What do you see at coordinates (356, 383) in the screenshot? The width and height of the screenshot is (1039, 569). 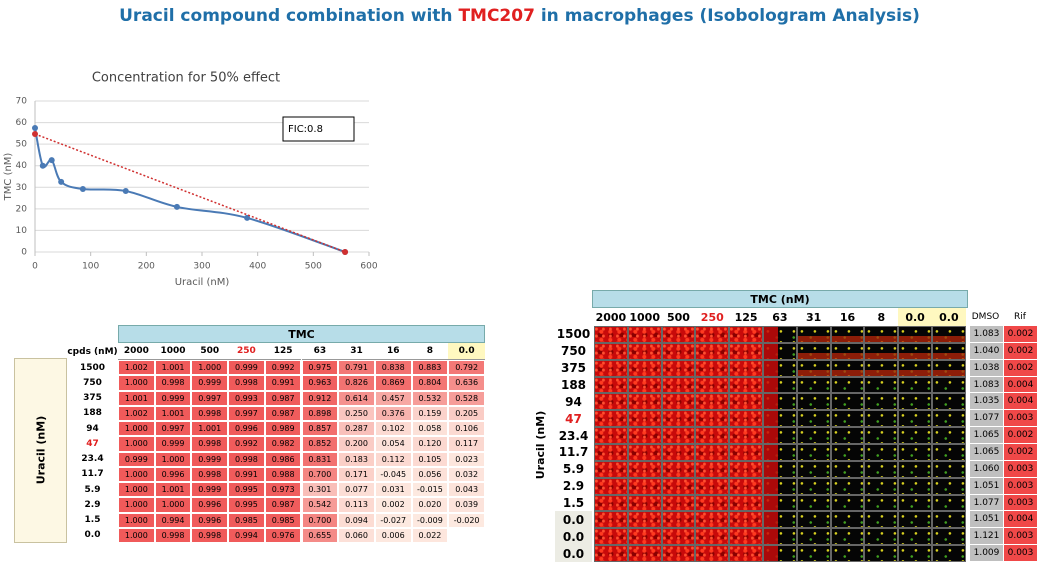 I see `table-cell: 0.826` at bounding box center [356, 383].